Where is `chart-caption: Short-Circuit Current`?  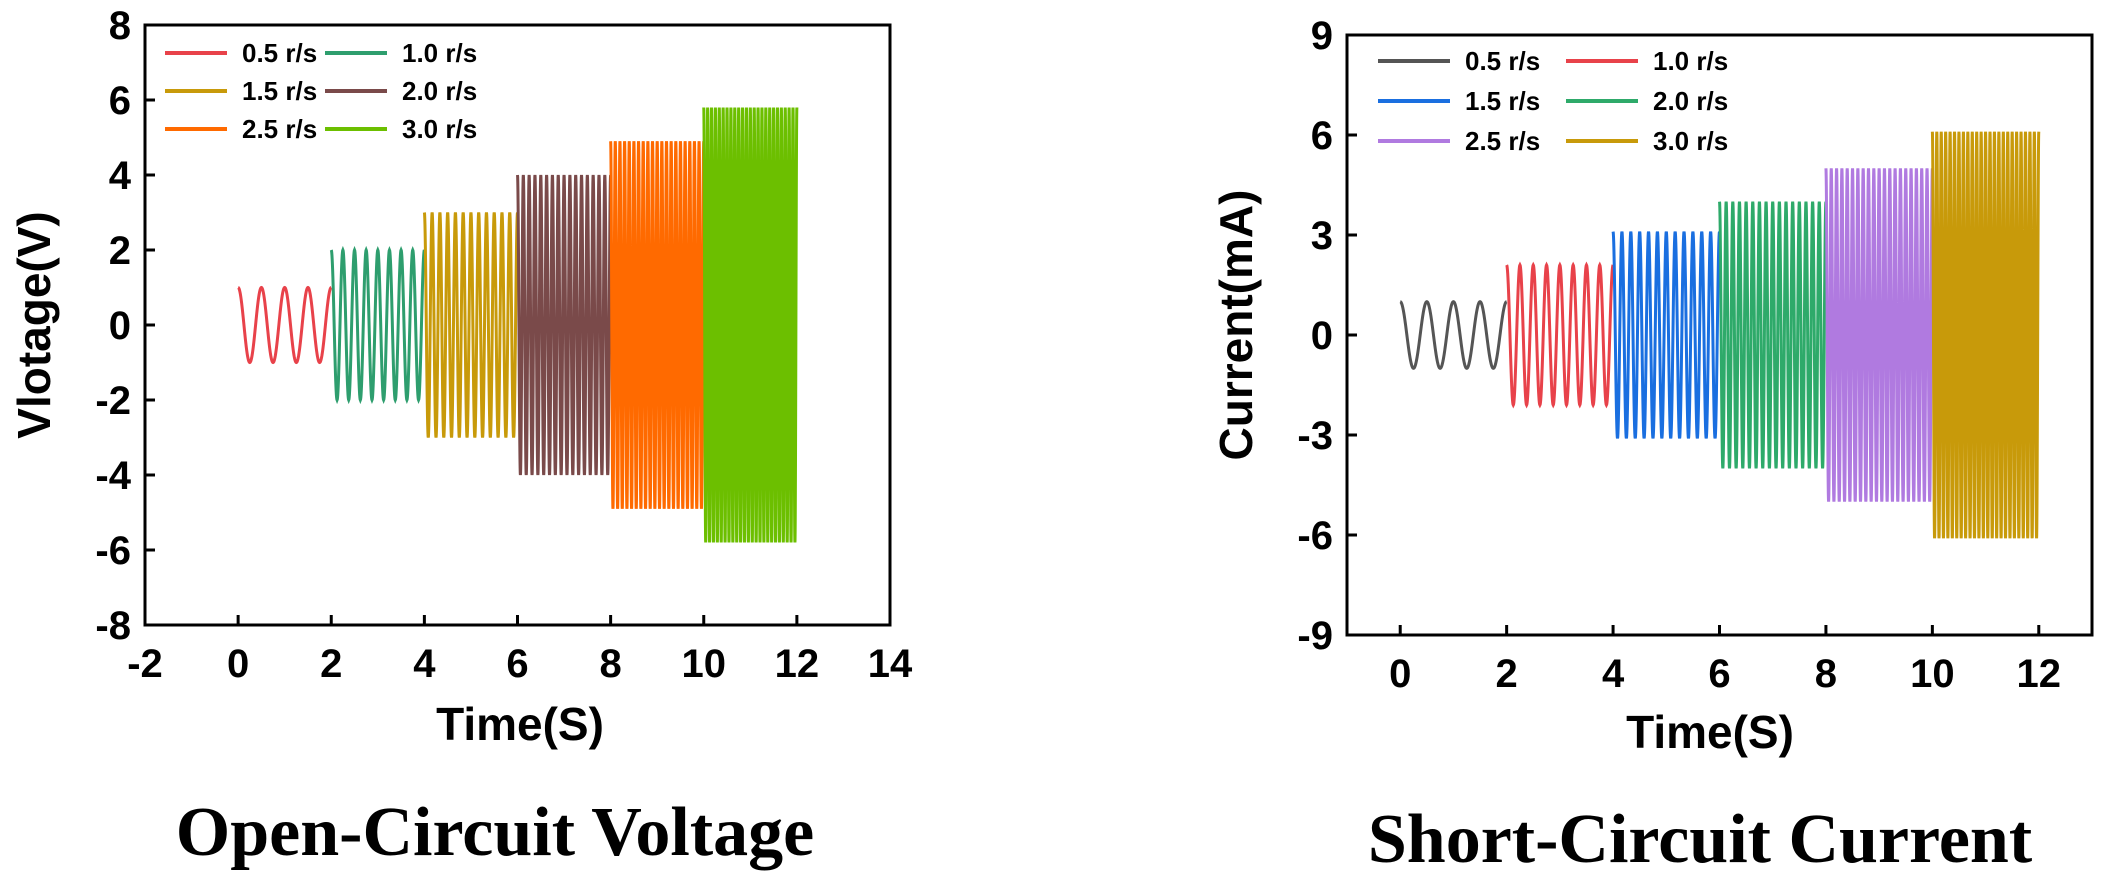 chart-caption: Short-Circuit Current is located at coordinates (1700, 837).